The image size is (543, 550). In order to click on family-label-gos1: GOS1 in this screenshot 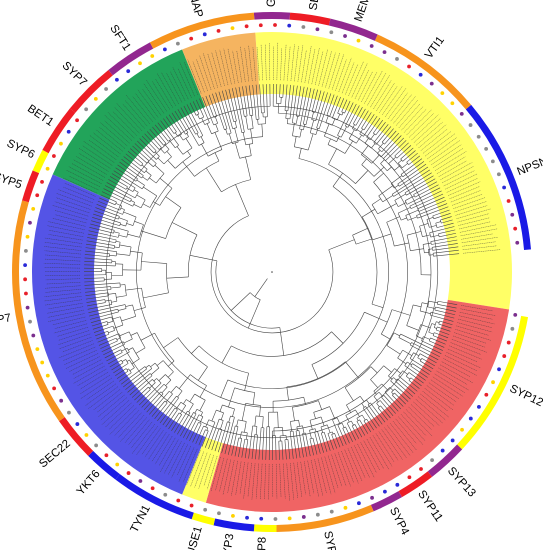, I will do `click(272, 3)`.